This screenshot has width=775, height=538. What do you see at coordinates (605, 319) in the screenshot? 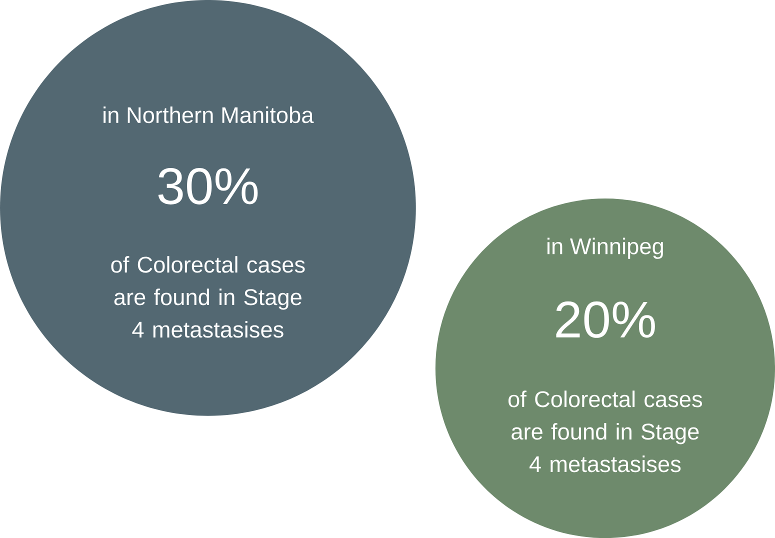
I see `data-label: 20%` at bounding box center [605, 319].